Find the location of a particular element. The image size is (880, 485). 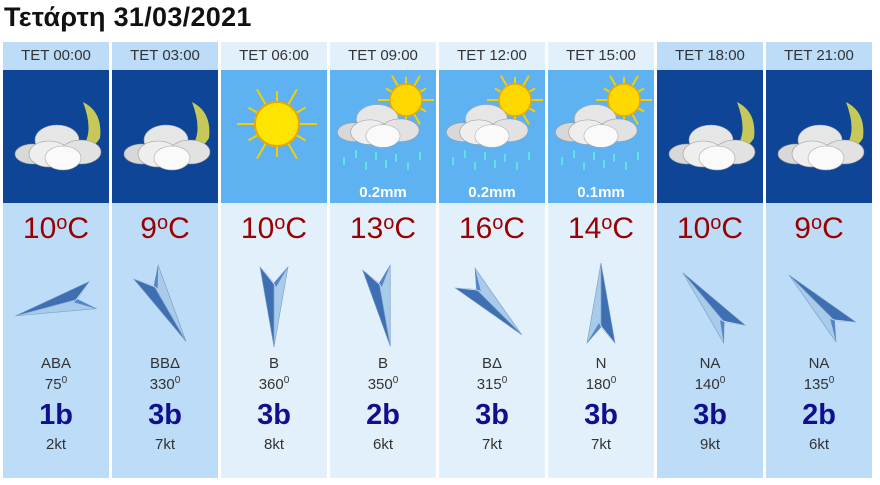

wind-knots: 9kt is located at coordinates (709, 444).